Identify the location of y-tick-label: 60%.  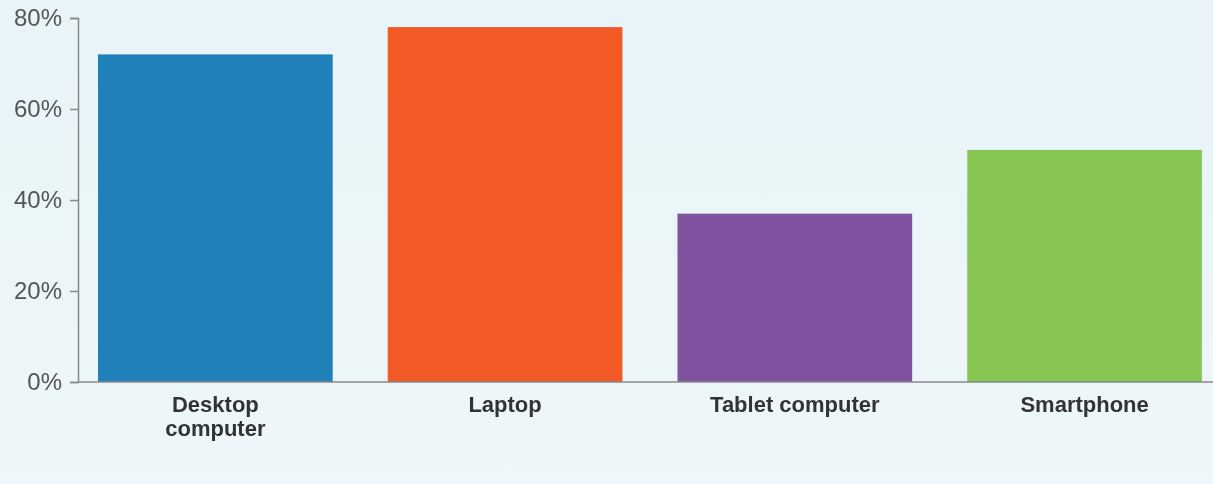
(37, 109).